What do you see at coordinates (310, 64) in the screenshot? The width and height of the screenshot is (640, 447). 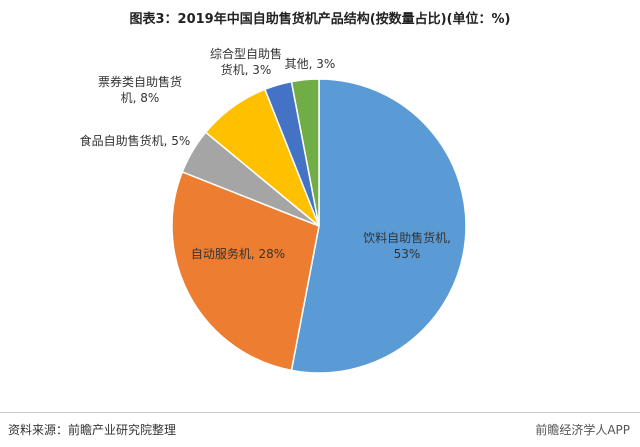 I see `slice-label: 其他, 3%` at bounding box center [310, 64].